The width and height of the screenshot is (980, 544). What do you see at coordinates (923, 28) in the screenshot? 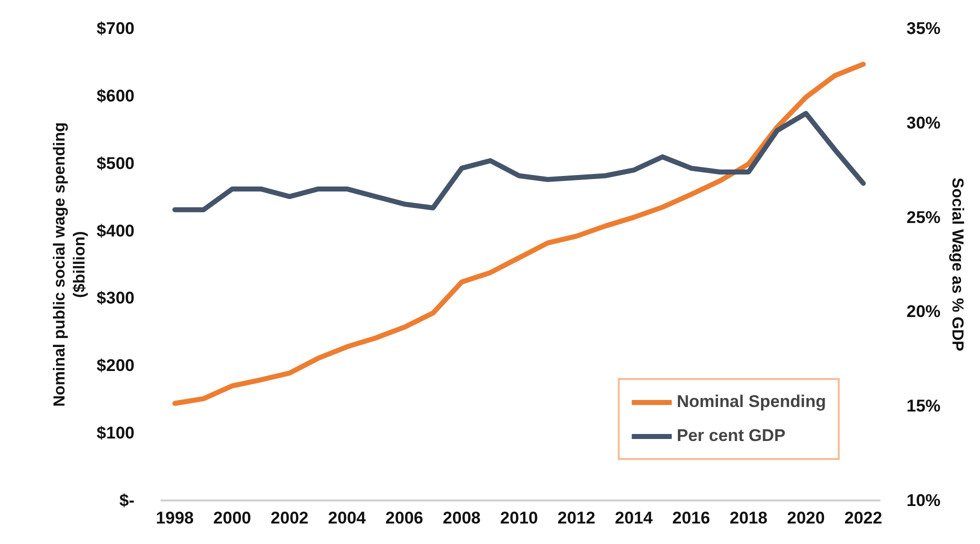
I see `y2-tick-label: 35%` at bounding box center [923, 28].